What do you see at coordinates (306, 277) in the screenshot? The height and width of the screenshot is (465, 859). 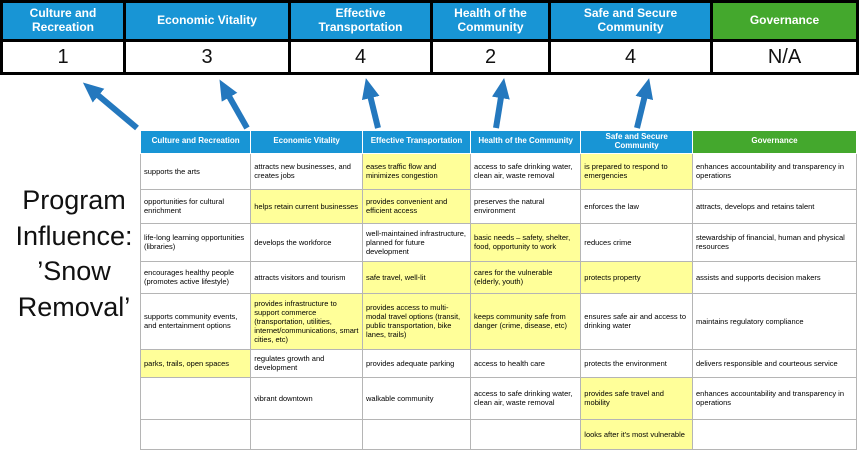 I see `matrix-cell: attracts visitors and tourism` at bounding box center [306, 277].